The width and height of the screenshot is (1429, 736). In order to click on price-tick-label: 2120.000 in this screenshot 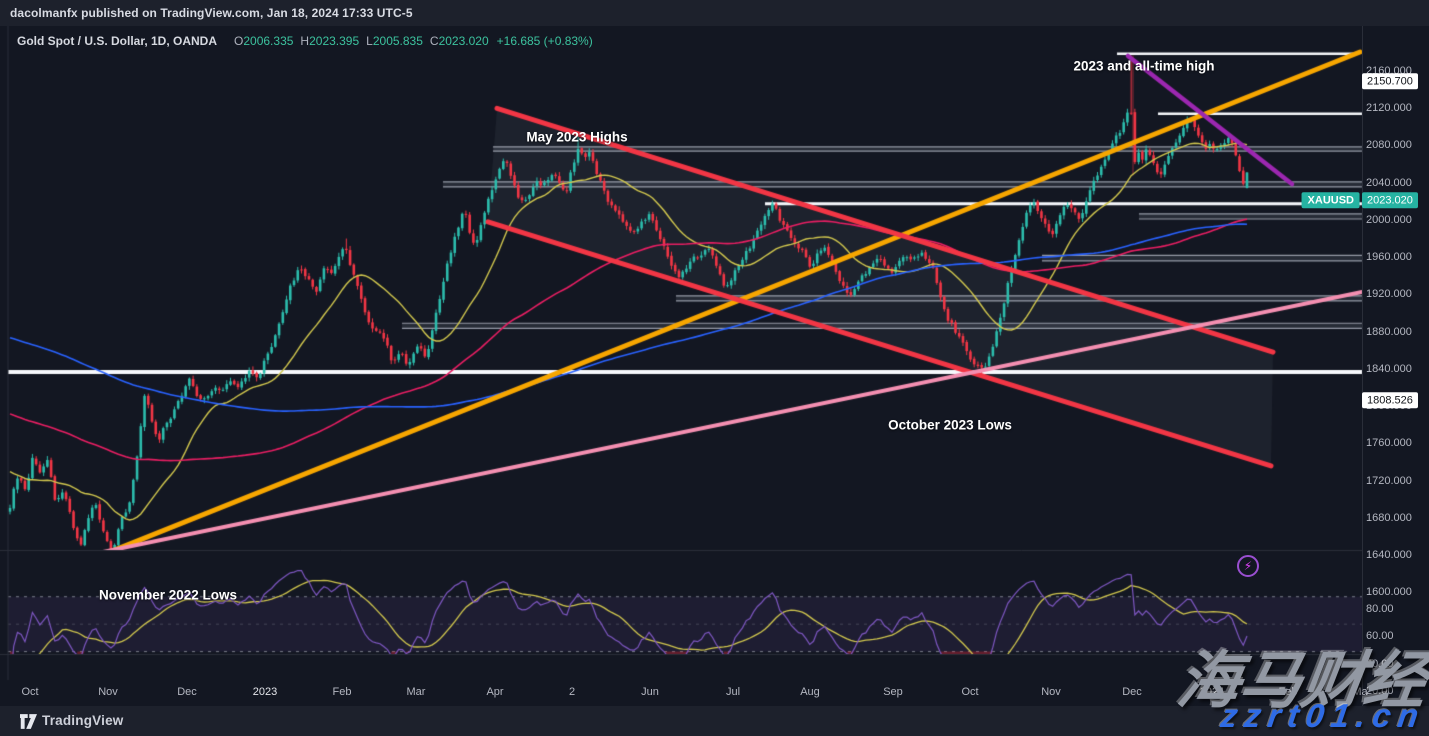, I will do `click(1389, 108)`.